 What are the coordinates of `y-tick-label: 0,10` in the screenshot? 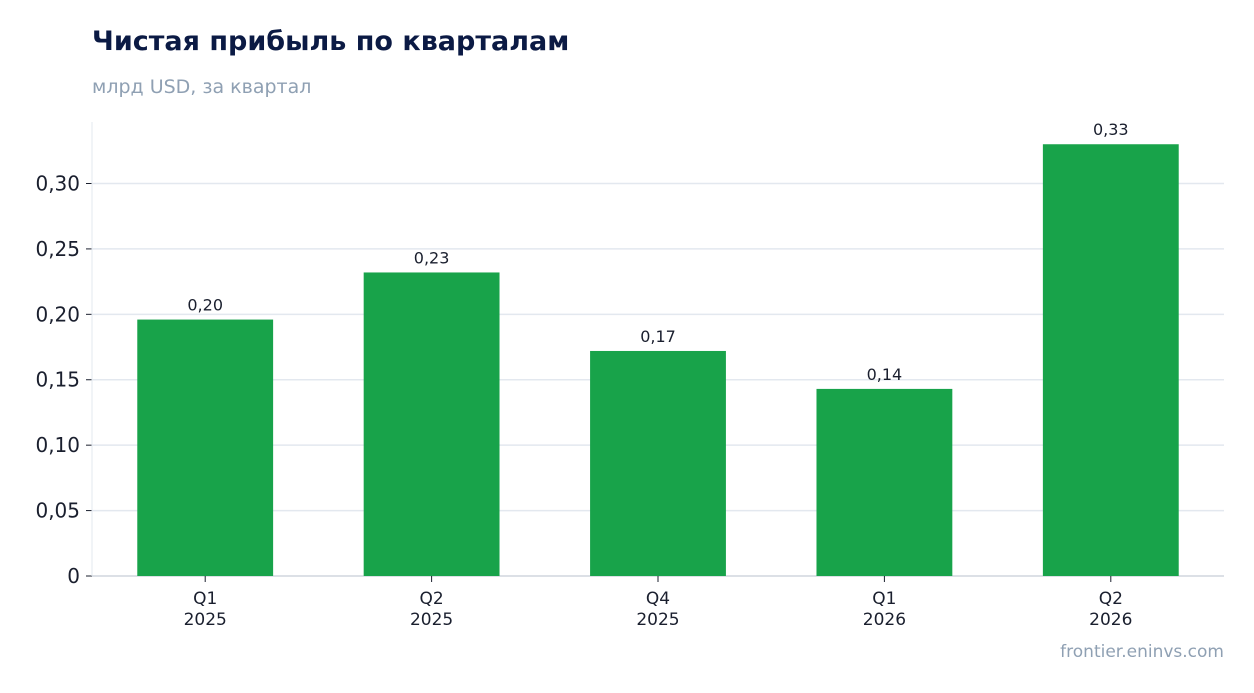 It's located at (57, 445).